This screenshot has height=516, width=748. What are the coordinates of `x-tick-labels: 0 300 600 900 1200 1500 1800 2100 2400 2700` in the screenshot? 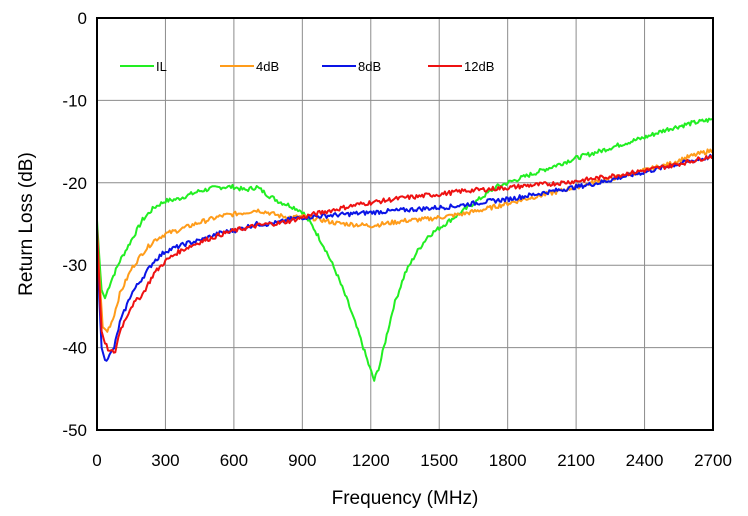 It's located at (412, 460).